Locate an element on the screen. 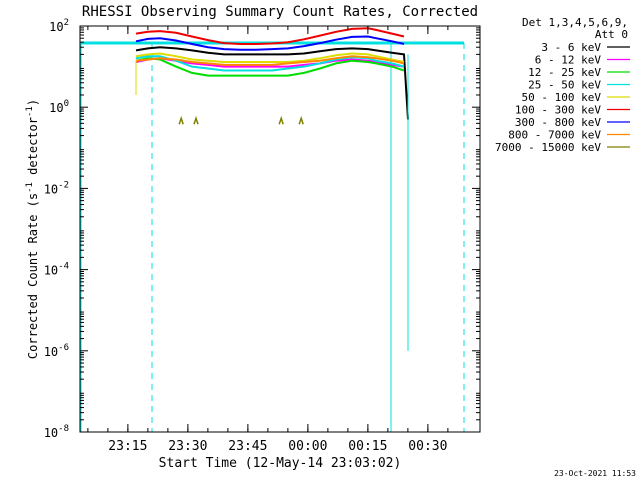 This screenshot has height=480, width=640. x-tick-label: 00:15 is located at coordinates (367, 446).